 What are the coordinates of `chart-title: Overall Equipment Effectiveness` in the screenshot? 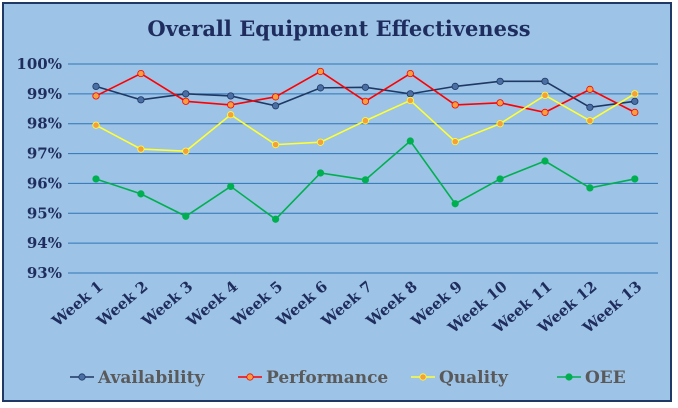 It's located at (339, 28).